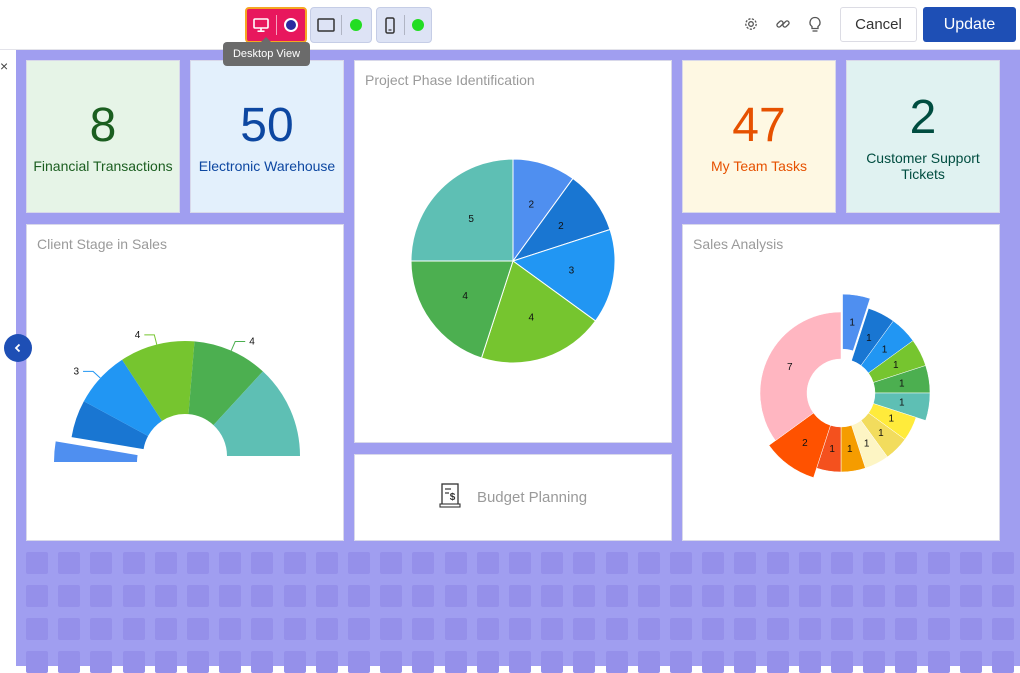  Describe the element at coordinates (815, 24) in the screenshot. I see `lightbulb-icon` at that location.